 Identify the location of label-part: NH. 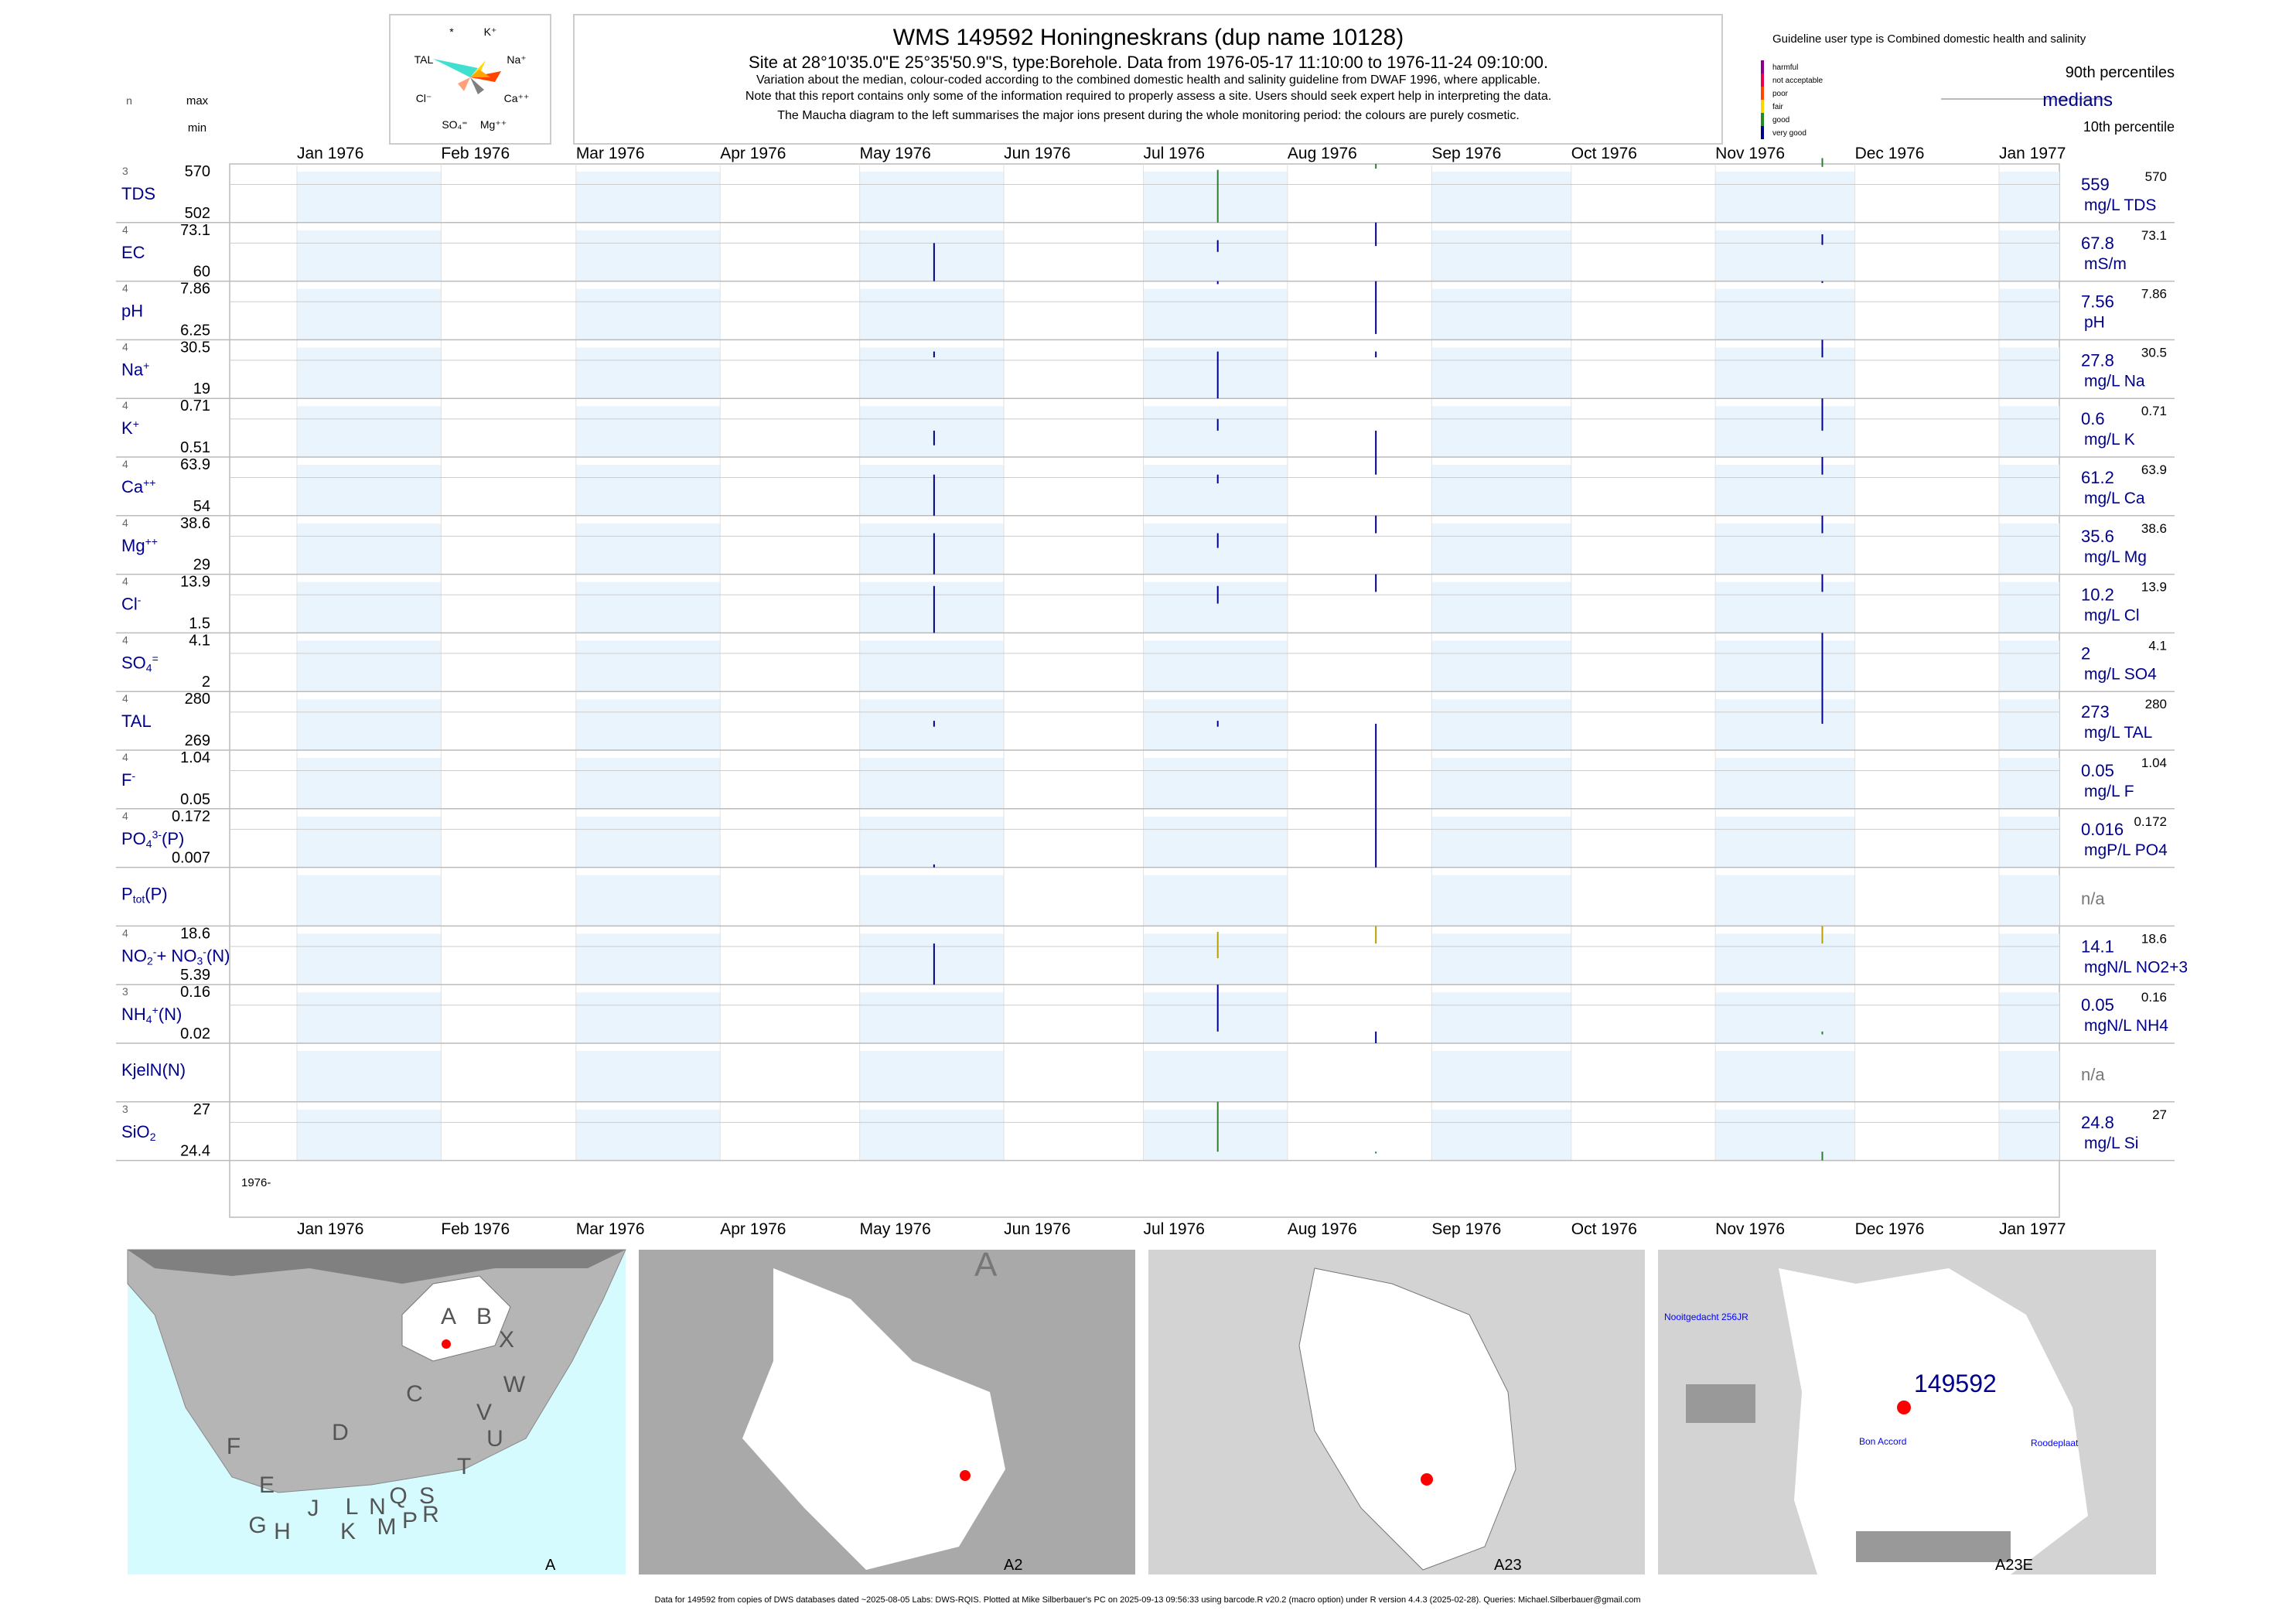
(133, 1014).